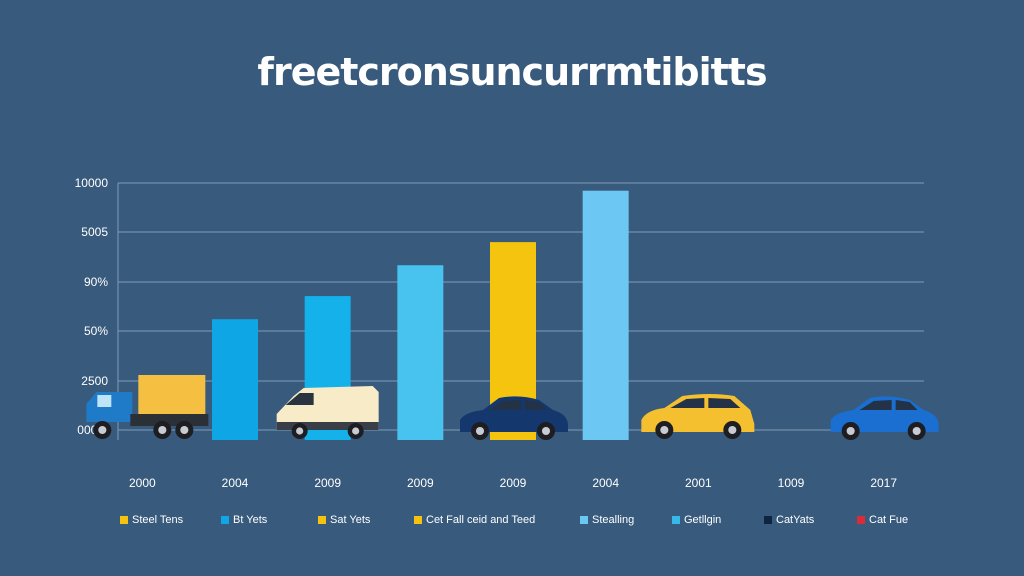 The height and width of the screenshot is (576, 1024). What do you see at coordinates (883, 483) in the screenshot?
I see `x-tick-label: 2017` at bounding box center [883, 483].